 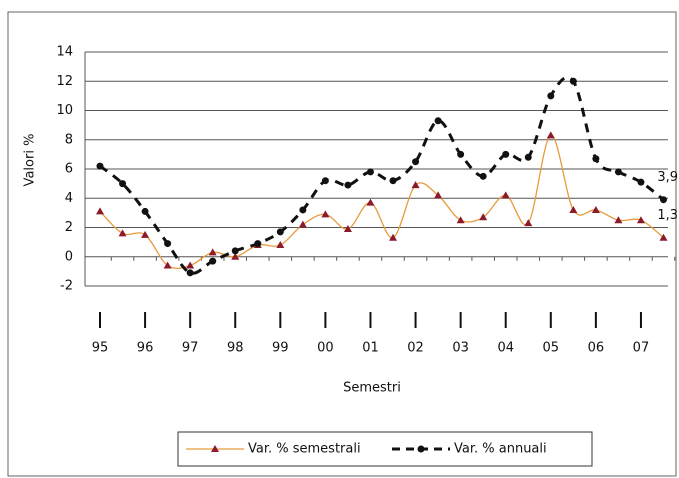 What do you see at coordinates (505, 348) in the screenshot?
I see `x-tick-label: 04` at bounding box center [505, 348].